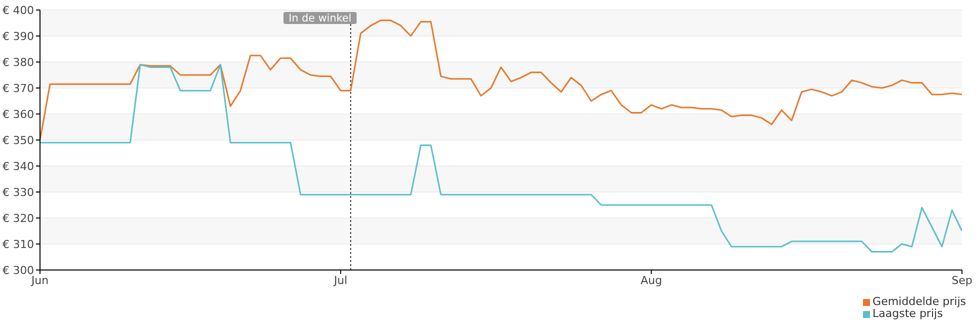 The height and width of the screenshot is (325, 980). Describe the element at coordinates (320, 18) in the screenshot. I see `ref-line-label: In de winkel` at that location.